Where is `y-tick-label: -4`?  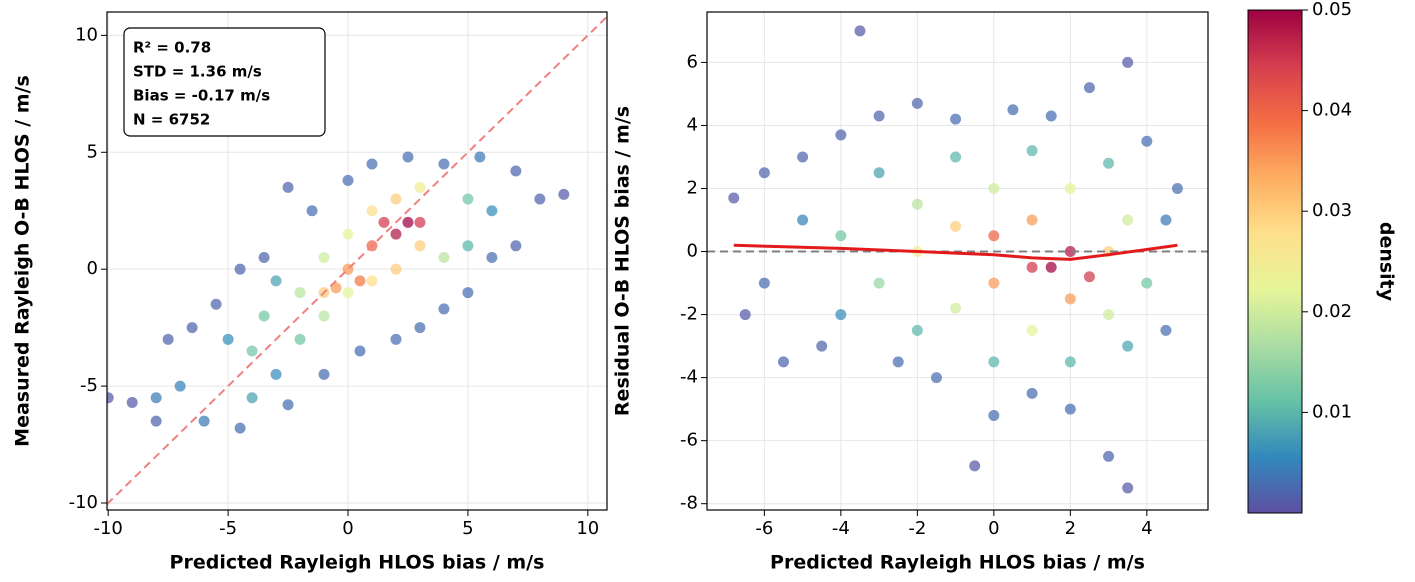
y-tick-label: -4 is located at coordinates (689, 377).